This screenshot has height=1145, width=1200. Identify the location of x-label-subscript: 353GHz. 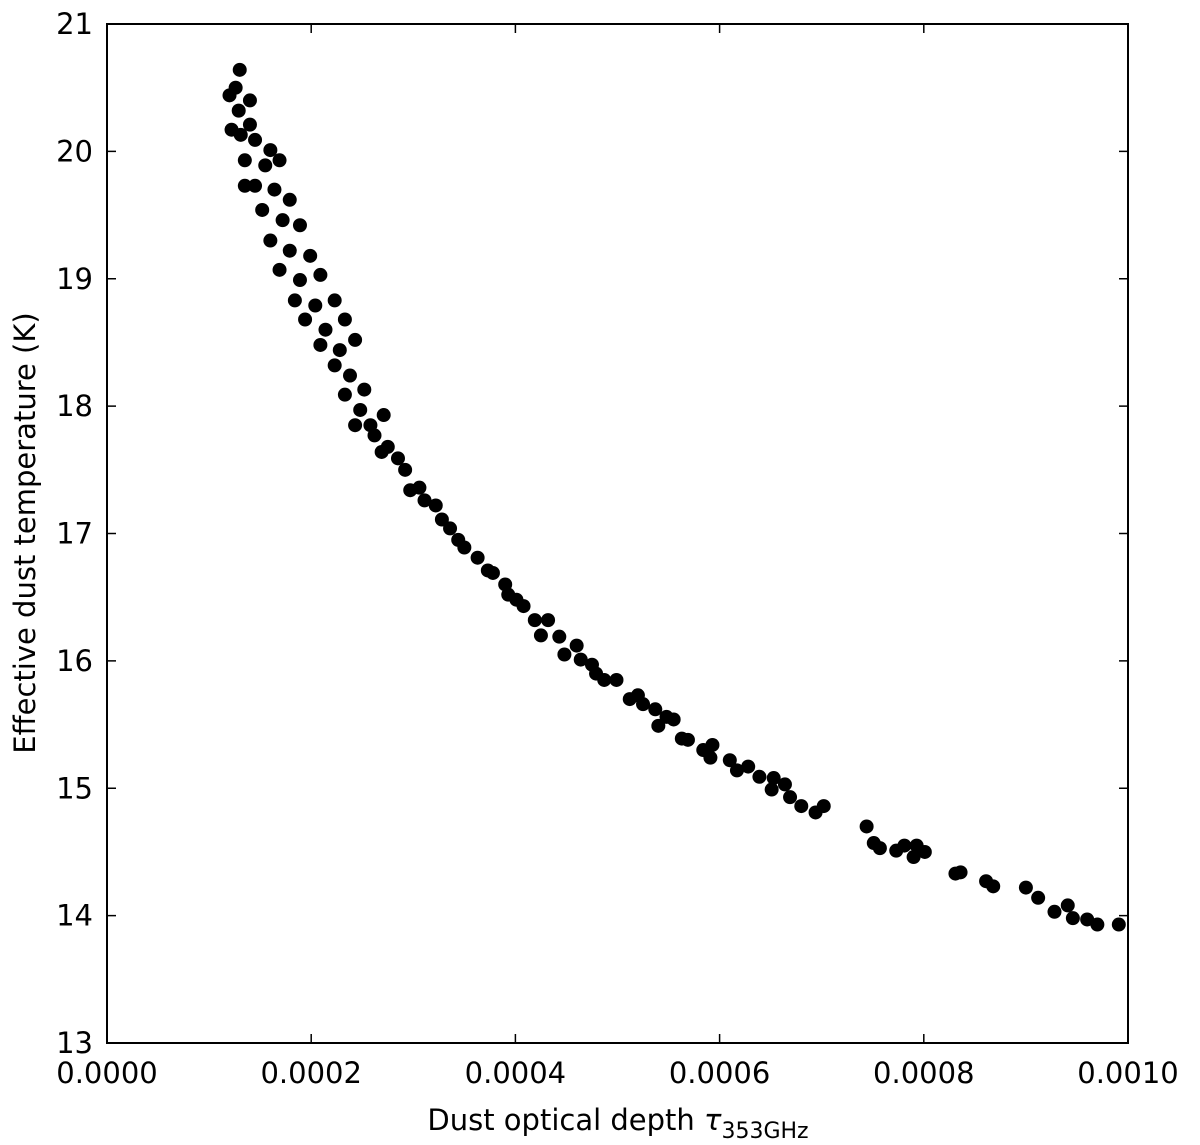
(764, 1131).